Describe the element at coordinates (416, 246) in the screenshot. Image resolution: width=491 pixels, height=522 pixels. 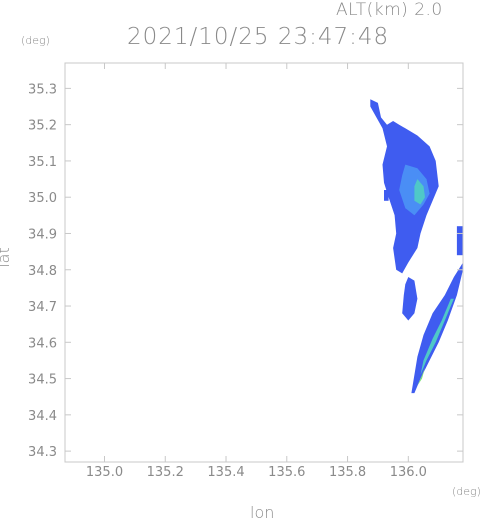
I see `echo-layer` at that location.